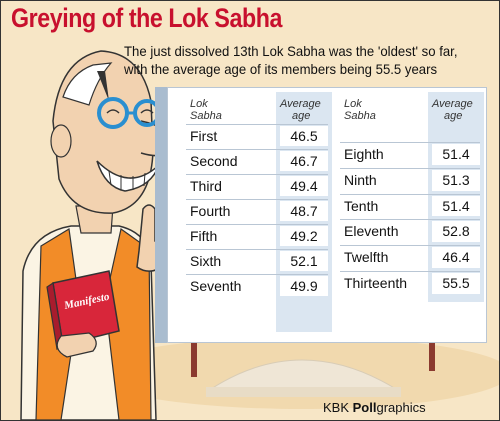 Image resolution: width=500 pixels, height=421 pixels. I want to click on parliament-dome, so click(303, 374).